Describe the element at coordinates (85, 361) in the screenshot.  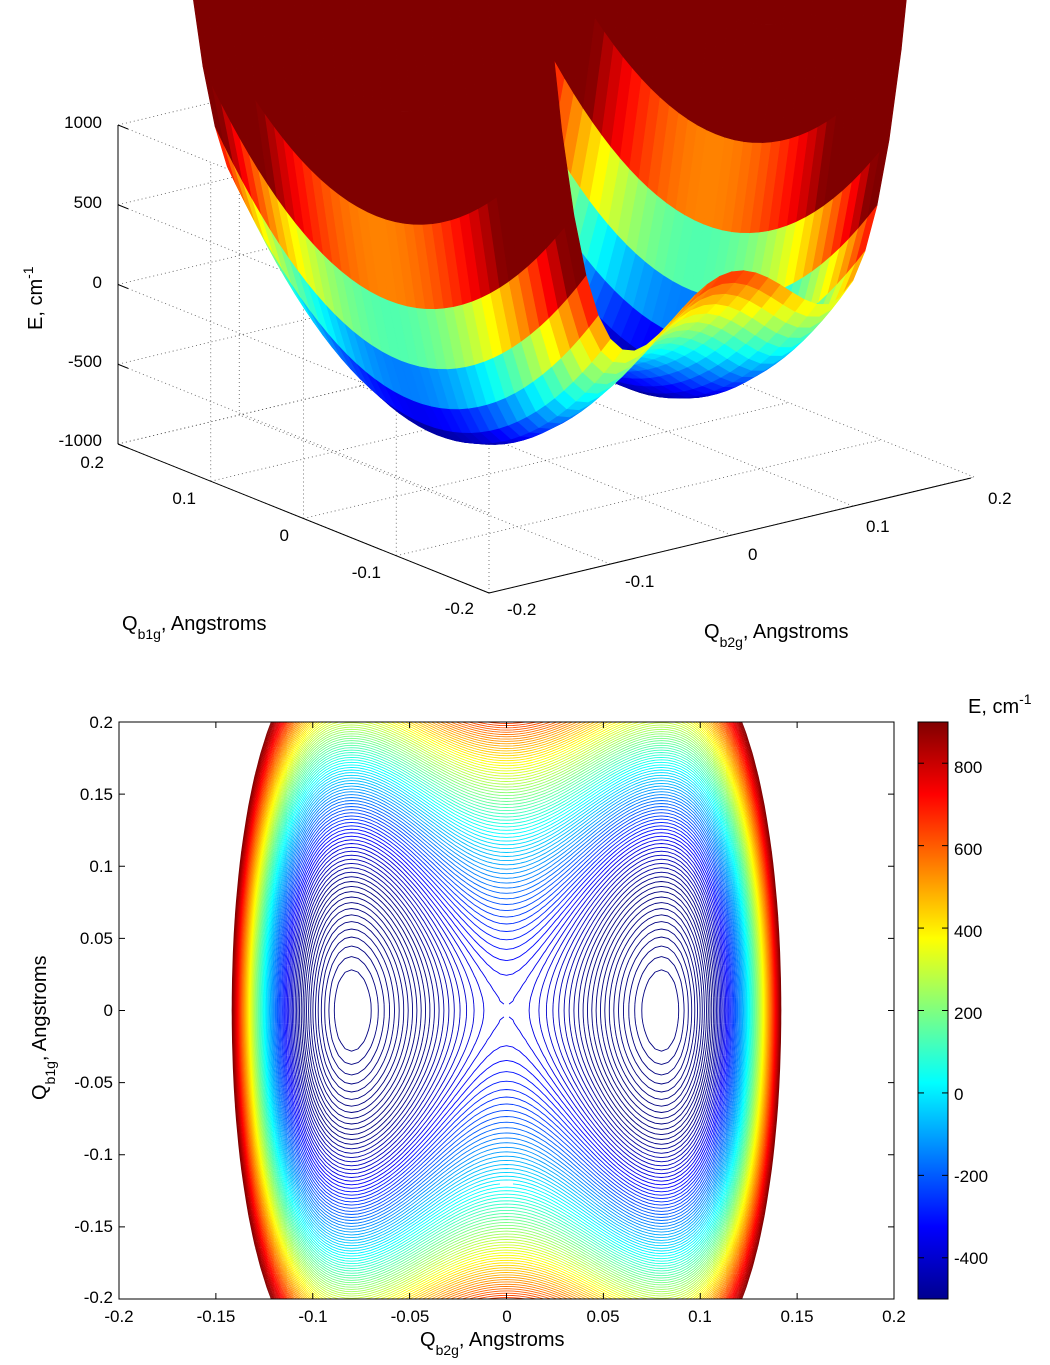
I see `z-tick-label: -500` at that location.